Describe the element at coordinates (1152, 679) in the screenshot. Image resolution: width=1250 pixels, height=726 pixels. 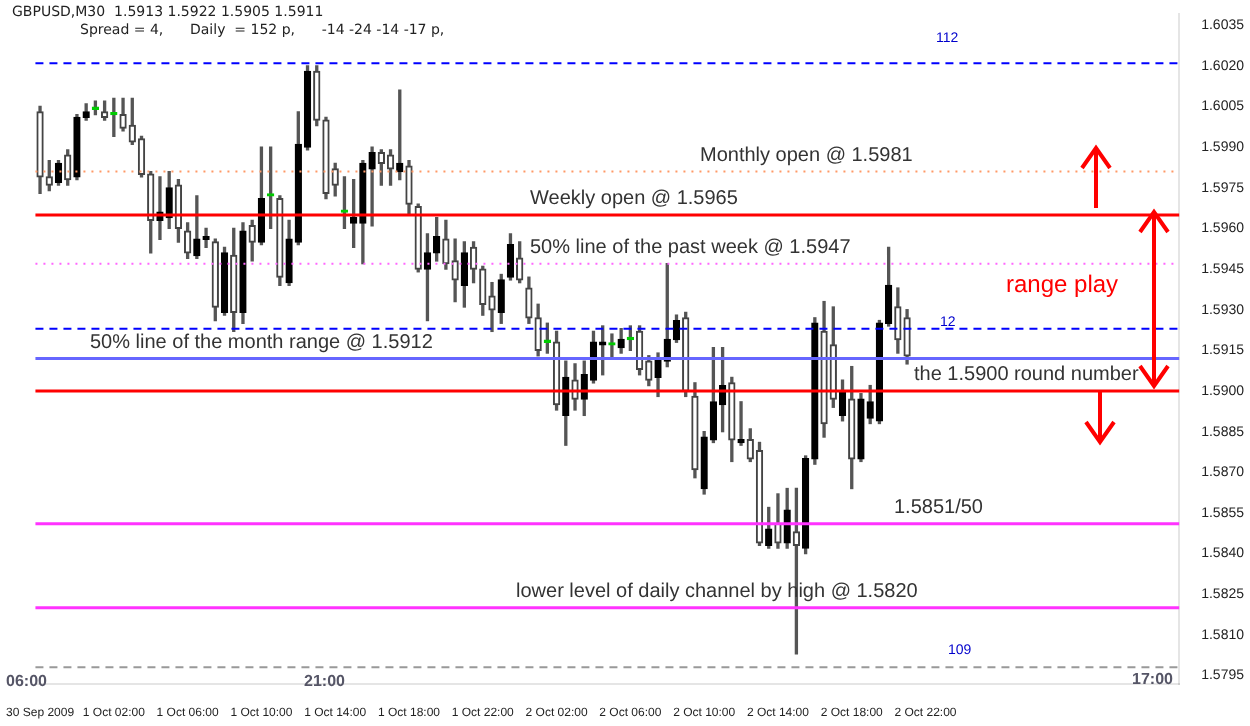
I see `annotation: 17:00` at that location.